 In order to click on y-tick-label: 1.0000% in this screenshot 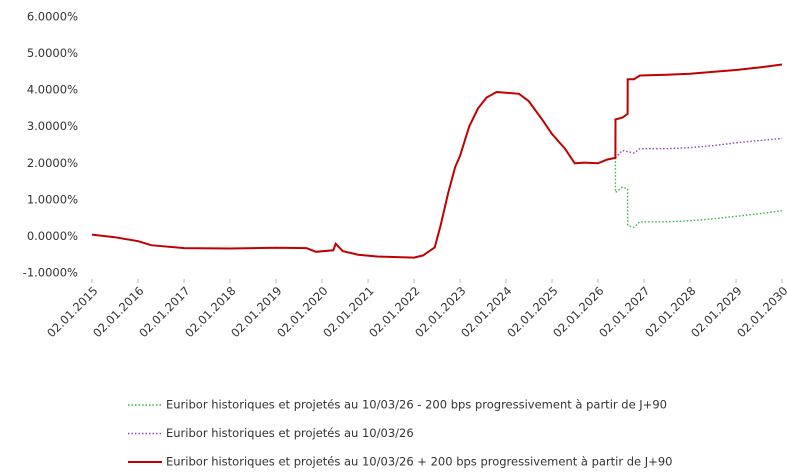, I will do `click(52, 199)`.